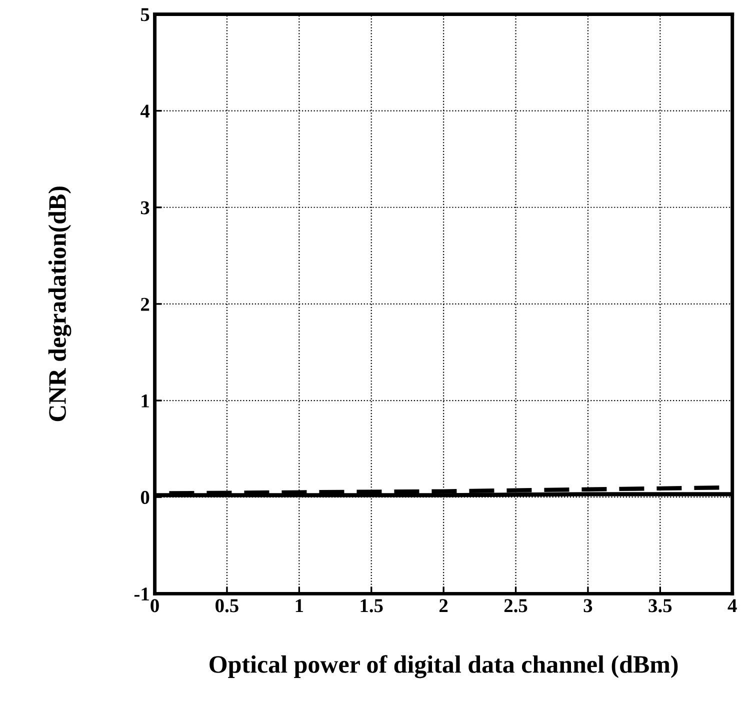 The height and width of the screenshot is (711, 755). Describe the element at coordinates (145, 304) in the screenshot. I see `y-tick-label: 2` at that location.